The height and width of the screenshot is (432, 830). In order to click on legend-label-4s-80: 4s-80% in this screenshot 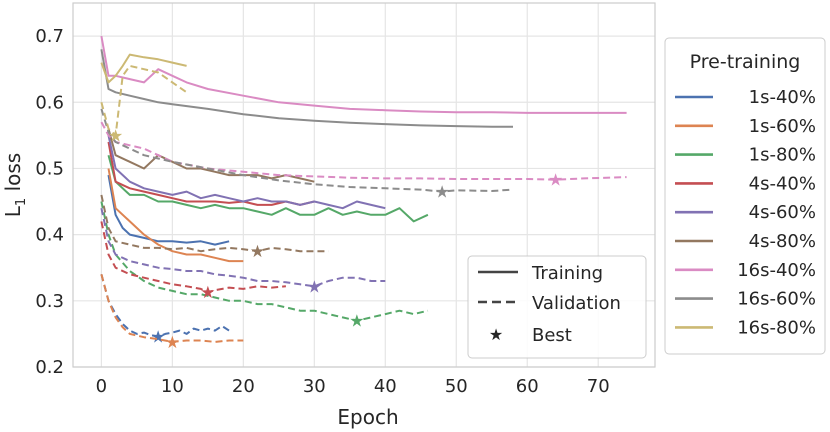, I will do `click(782, 241)`.